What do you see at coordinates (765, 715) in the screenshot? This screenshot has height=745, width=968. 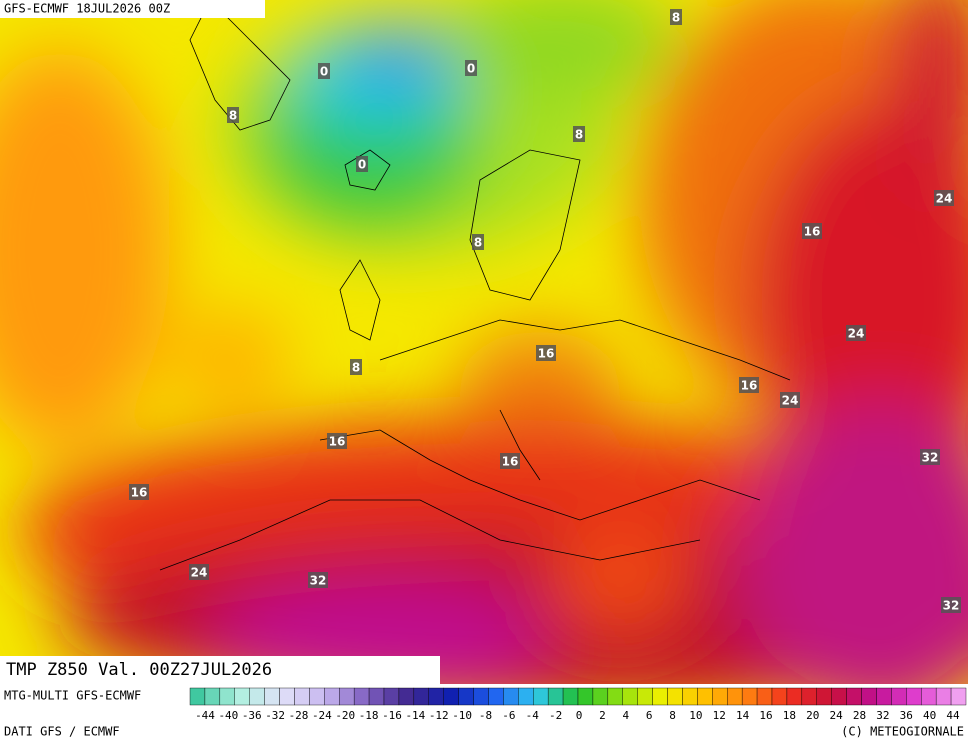 I see `legend-label: 16` at bounding box center [765, 715].